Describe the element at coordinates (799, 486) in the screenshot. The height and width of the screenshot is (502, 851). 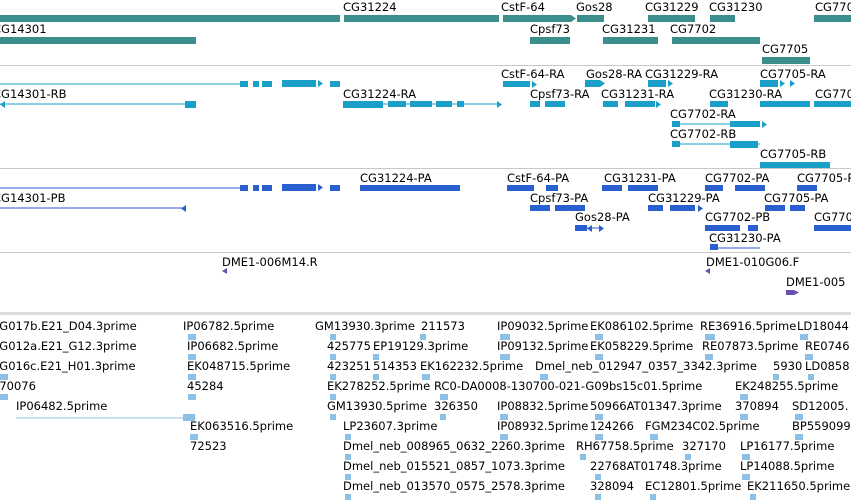
I see `ests-feature-label: EK211650.5prime` at that location.